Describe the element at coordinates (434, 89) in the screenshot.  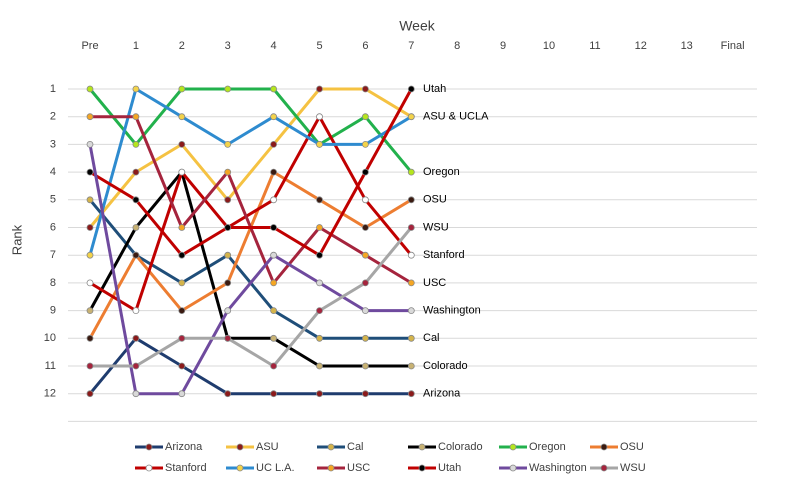
I see `end-label: Utah` at that location.